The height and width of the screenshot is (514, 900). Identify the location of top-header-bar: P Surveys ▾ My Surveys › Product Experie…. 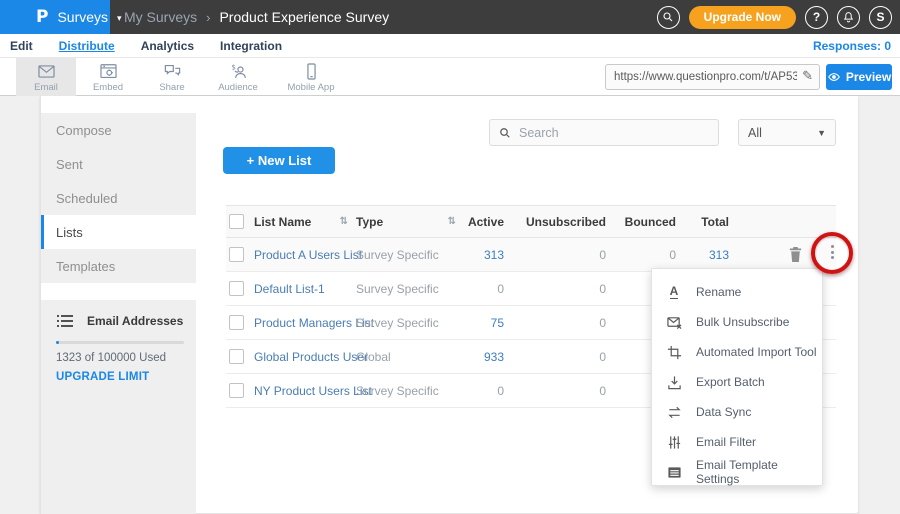
(450, 17).